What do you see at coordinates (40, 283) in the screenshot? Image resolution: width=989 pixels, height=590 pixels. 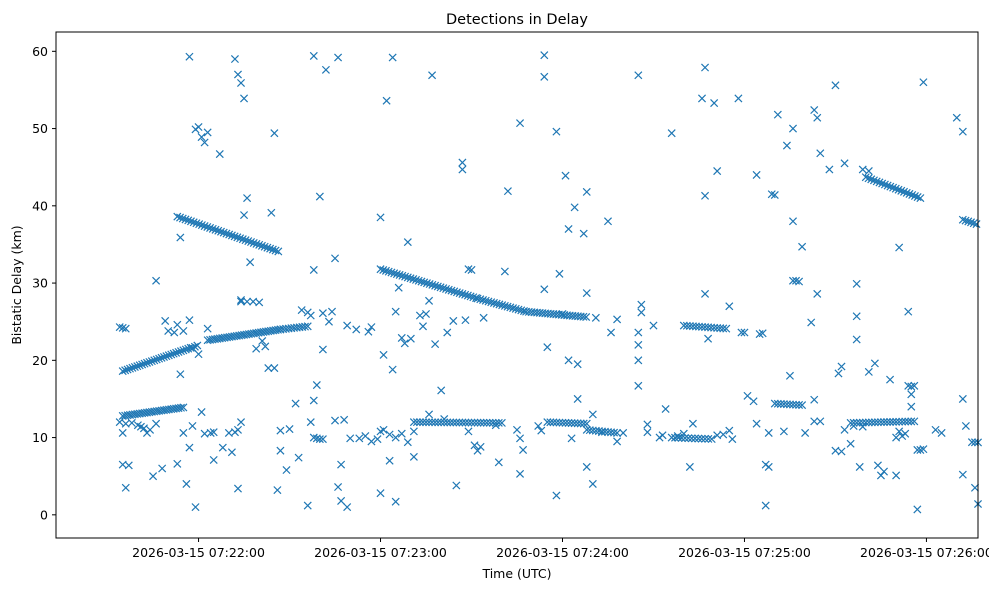 I see `y-tick-label: 30` at bounding box center [40, 283].